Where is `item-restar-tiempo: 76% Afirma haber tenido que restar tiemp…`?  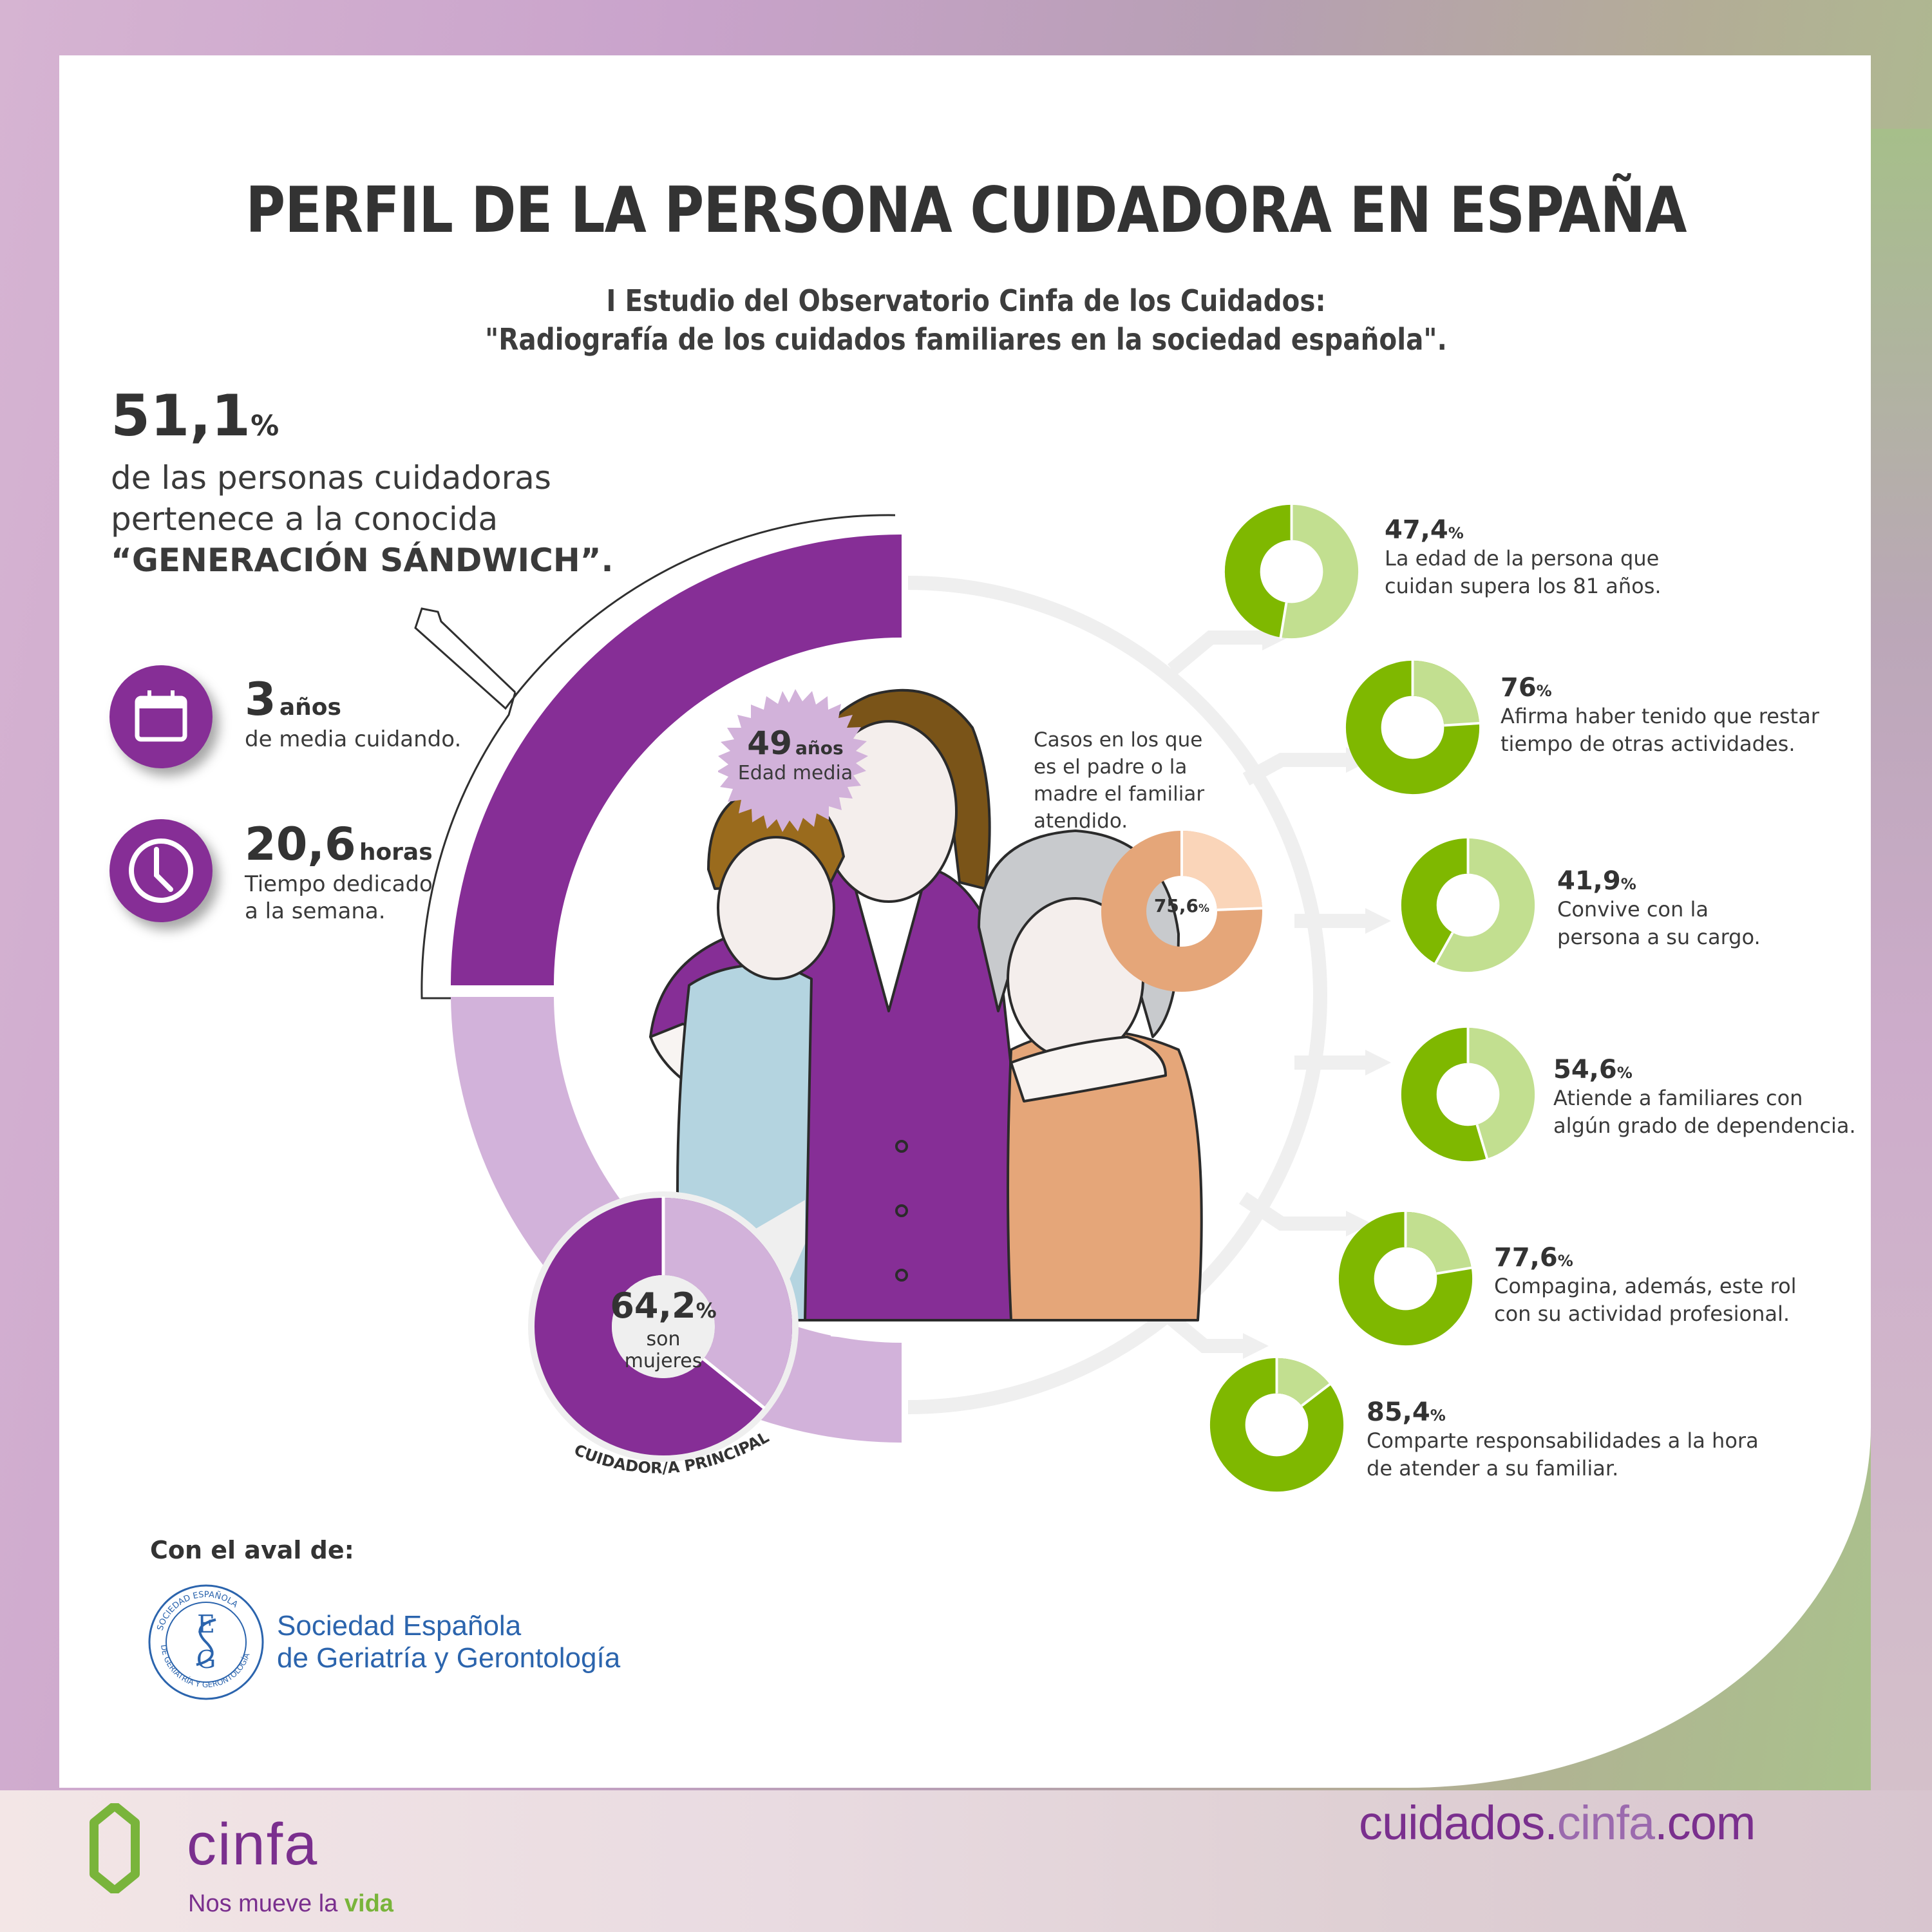 item-restar-tiempo: 76% Afirma haber tenido que restar tiemp… is located at coordinates (1660, 716).